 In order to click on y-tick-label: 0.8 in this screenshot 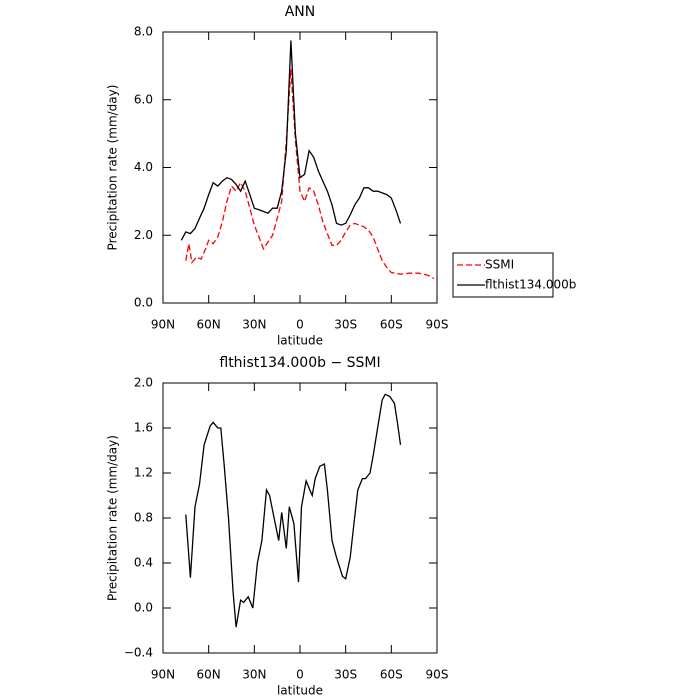, I will do `click(143, 518)`.